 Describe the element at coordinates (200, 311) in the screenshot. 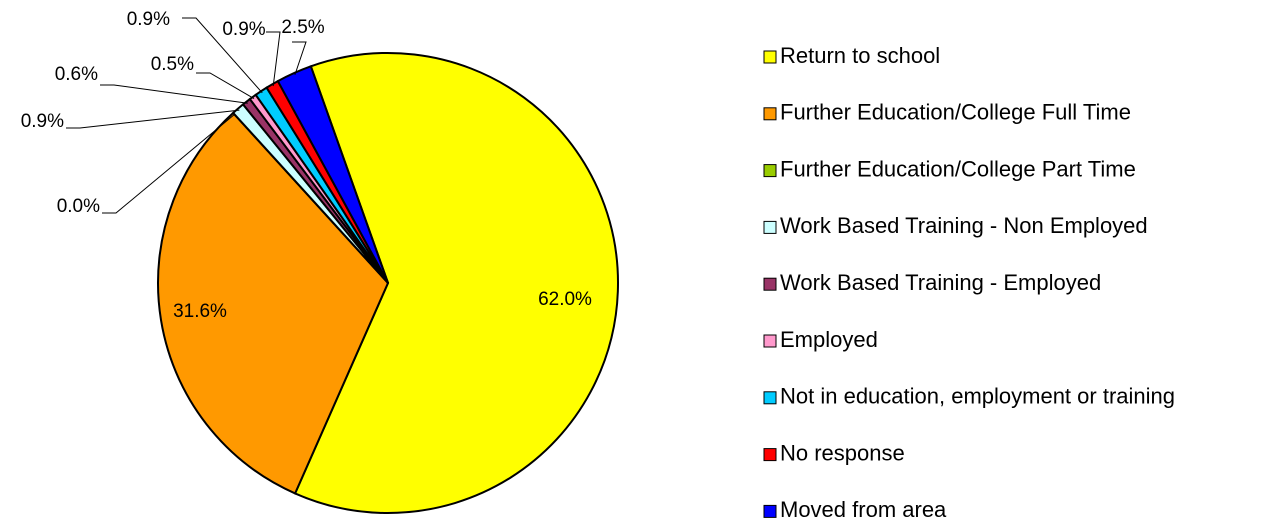

I see `data-label: 31.6%` at that location.